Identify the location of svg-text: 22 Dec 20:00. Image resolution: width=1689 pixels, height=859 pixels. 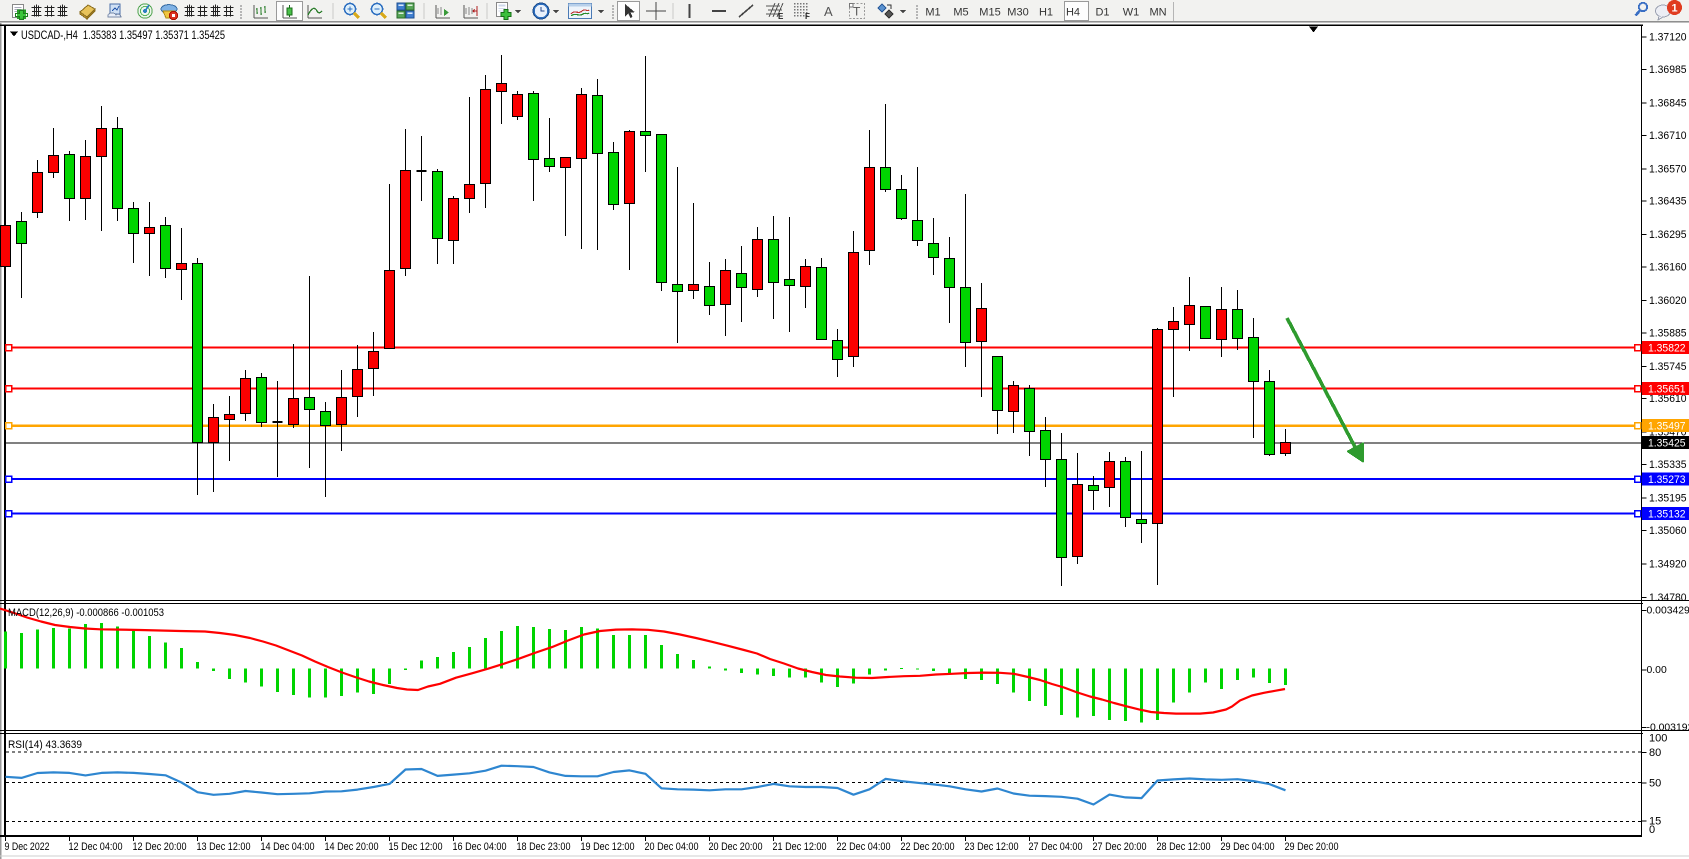
(928, 847).